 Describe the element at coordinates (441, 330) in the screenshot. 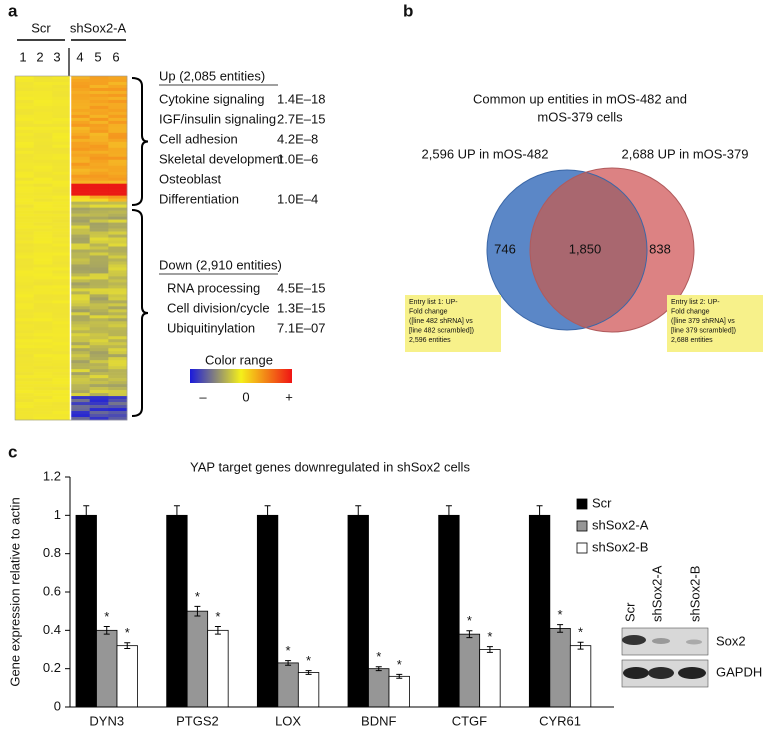

I see `note-line: [line 482 scrambled])` at that location.